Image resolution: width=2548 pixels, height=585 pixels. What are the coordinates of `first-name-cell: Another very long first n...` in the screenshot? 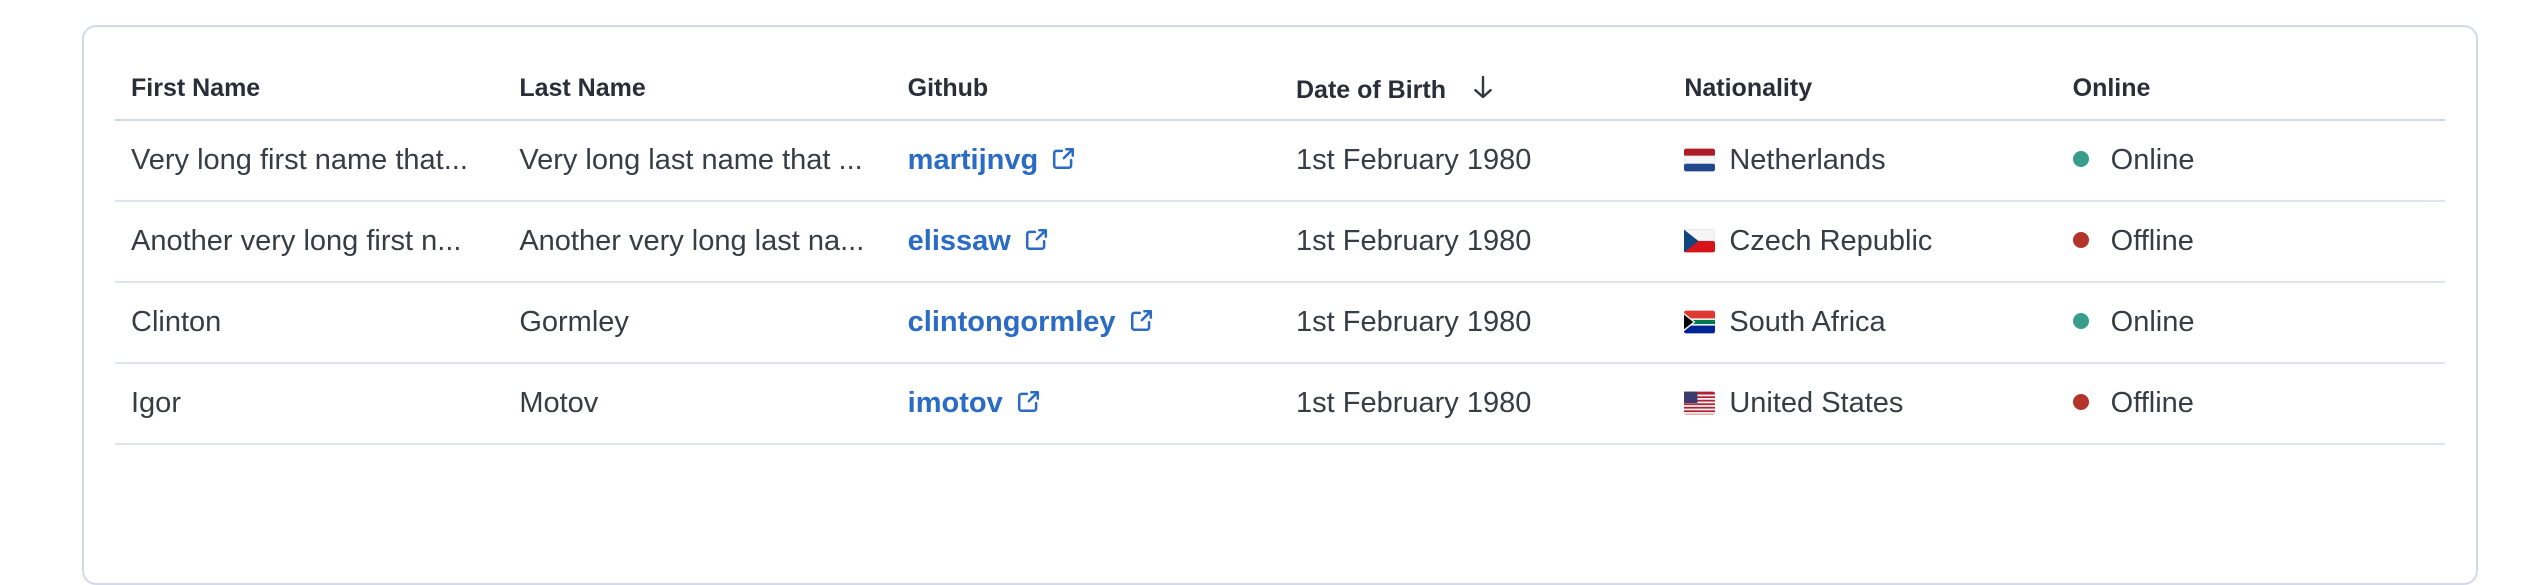 It's located at (309, 242).